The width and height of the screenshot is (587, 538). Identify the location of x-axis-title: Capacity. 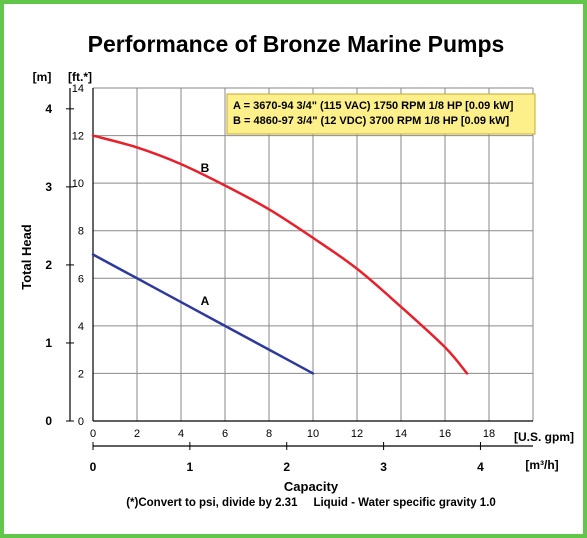
(311, 486).